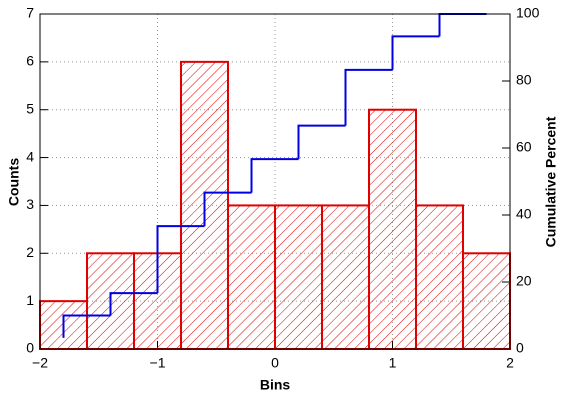 The width and height of the screenshot is (566, 402). I want to click on y-tick-label: 3, so click(30, 204).